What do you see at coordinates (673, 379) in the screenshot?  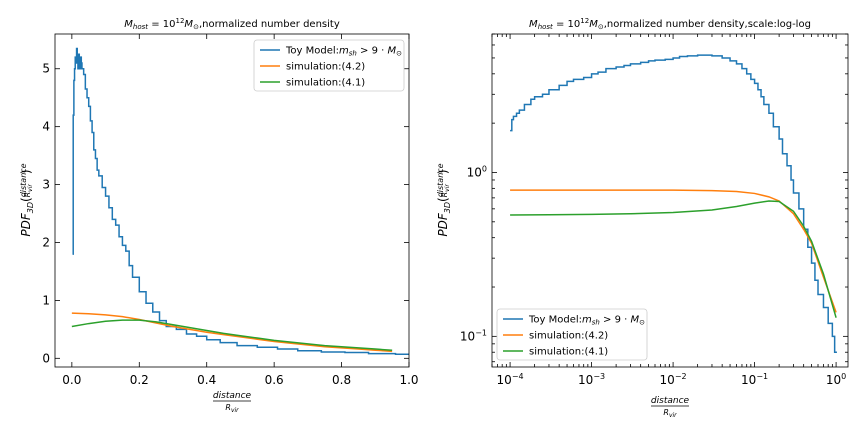 I see `tick-label: 10⁻²` at bounding box center [673, 379].